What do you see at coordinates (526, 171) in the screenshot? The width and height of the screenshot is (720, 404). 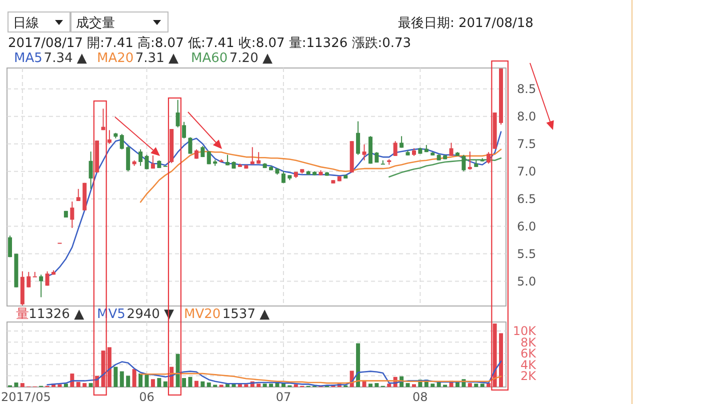 I see `y-tick-label: 7.0` at bounding box center [526, 171].